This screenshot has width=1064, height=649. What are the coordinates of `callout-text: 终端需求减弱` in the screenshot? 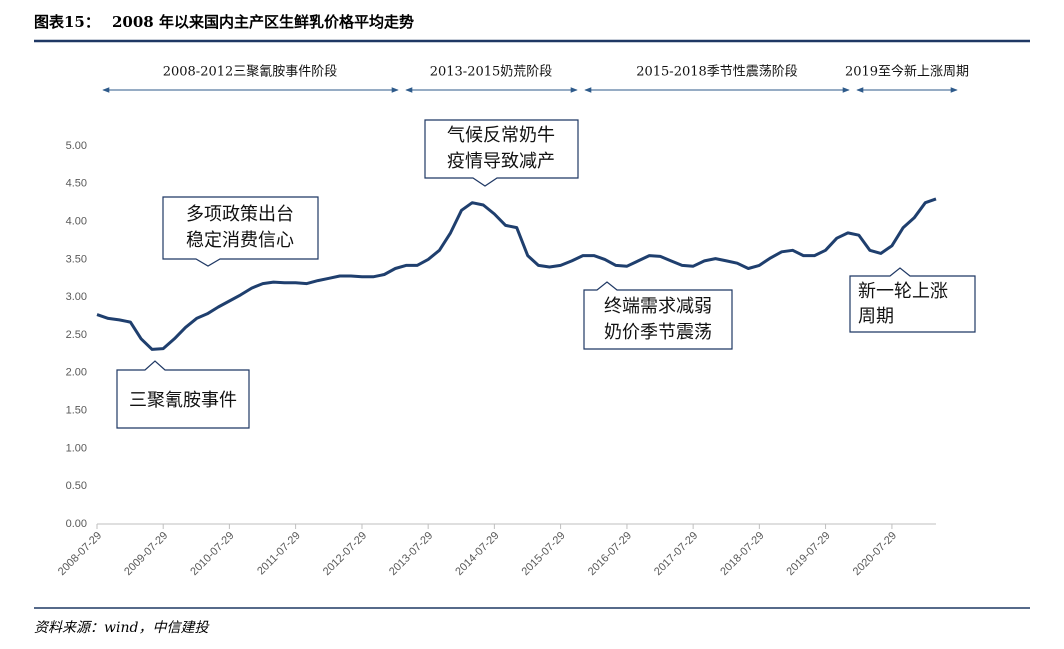 It's located at (658, 306).